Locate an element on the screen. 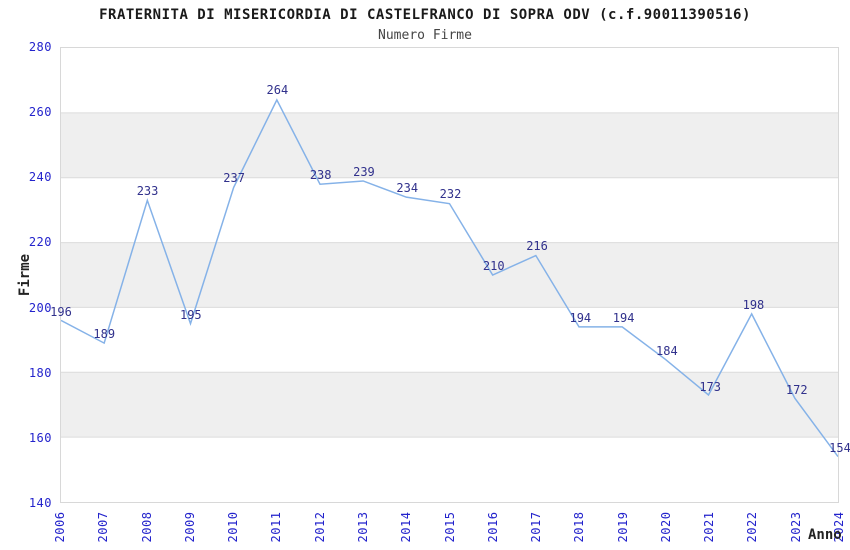 Image resolution: width=850 pixels, height=550 pixels. data-point-label: 184 is located at coordinates (667, 350).